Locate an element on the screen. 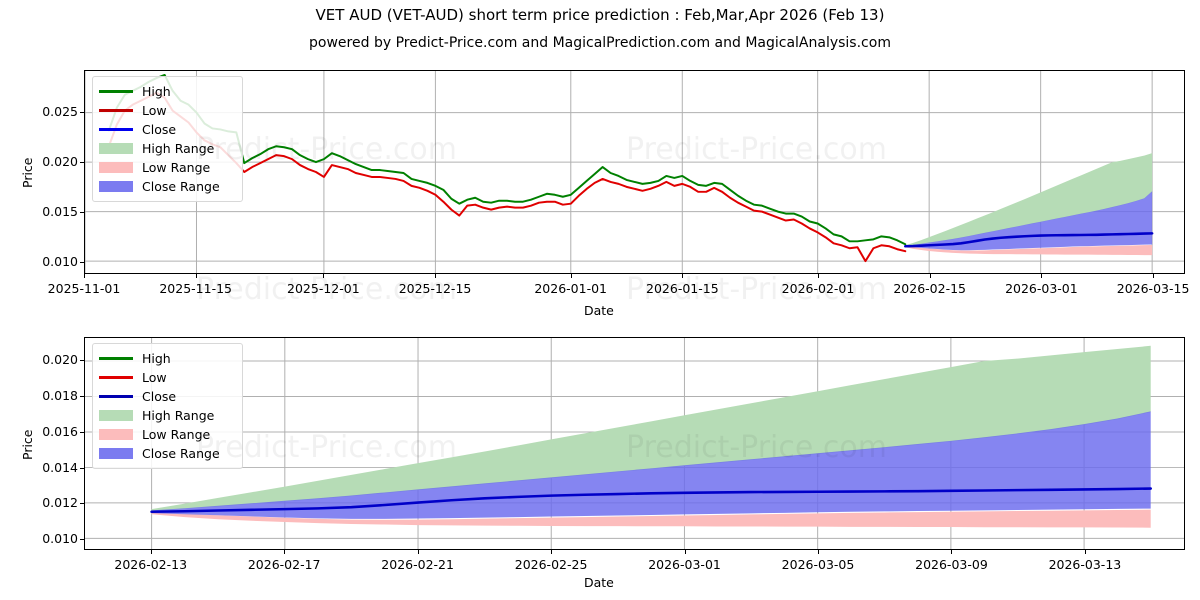  y-tick-label: 0.020 is located at coordinates (60, 161).